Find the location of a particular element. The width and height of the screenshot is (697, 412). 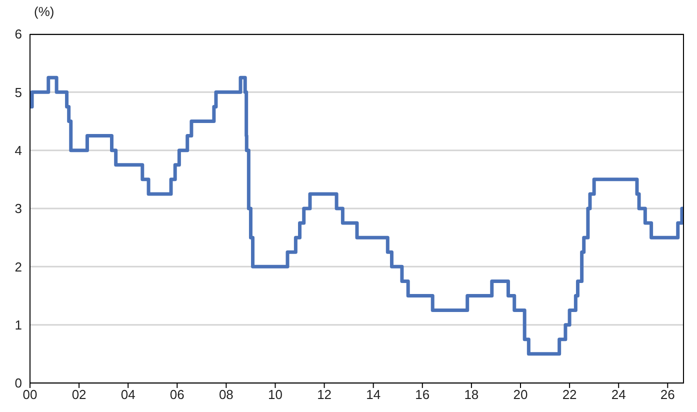

x-tick-label: 06 is located at coordinates (177, 394).